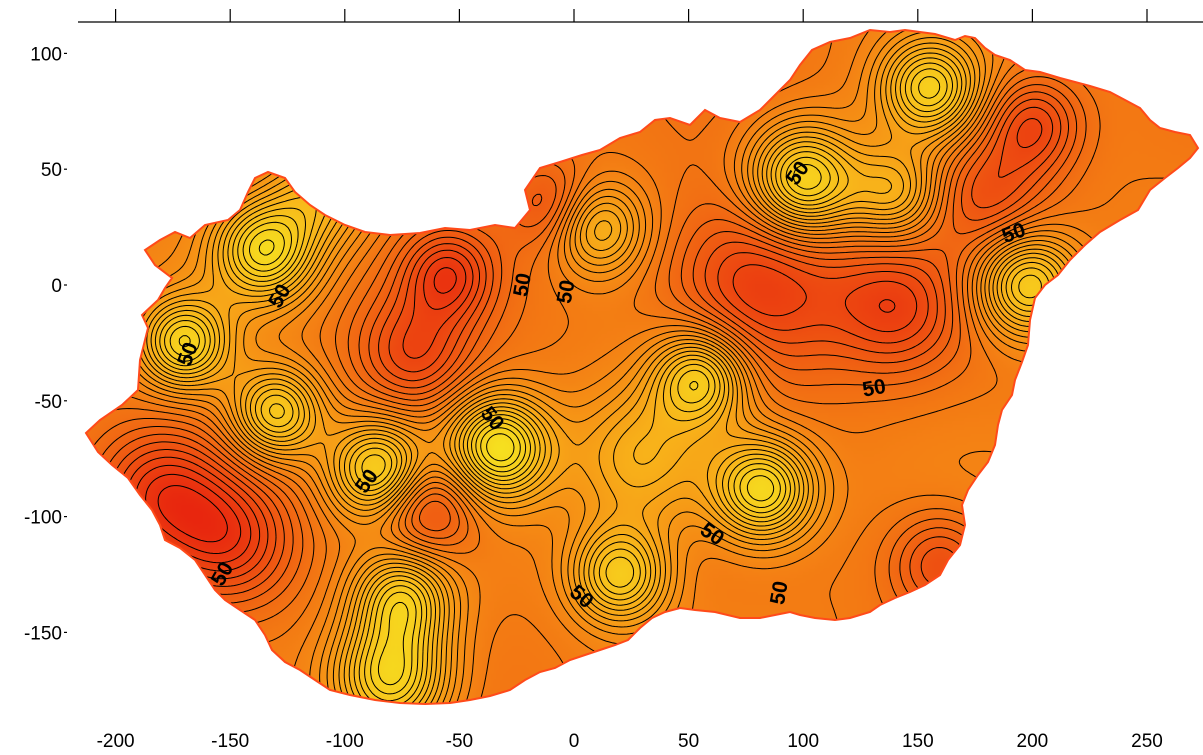  I want to click on x-tick-label-6: 100, so click(803, 741).